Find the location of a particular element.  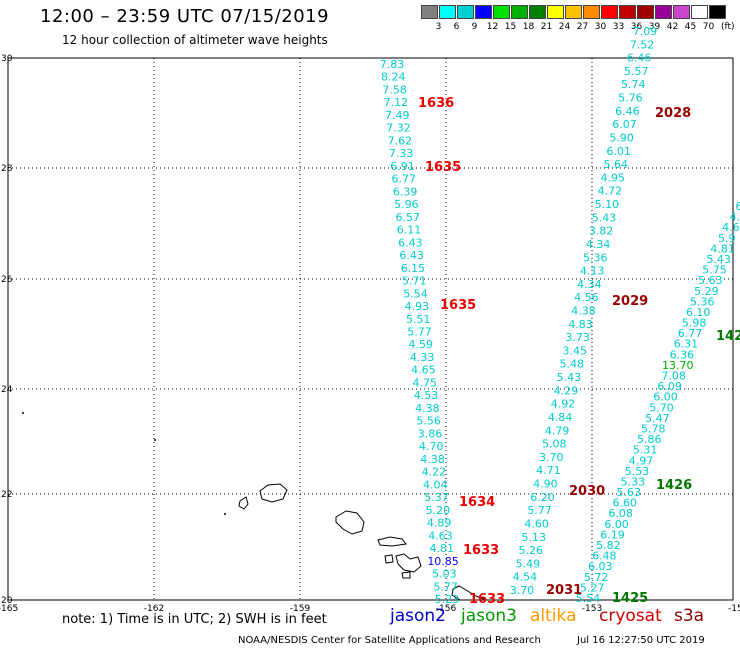

scale-label: 15 is located at coordinates (510, 27).